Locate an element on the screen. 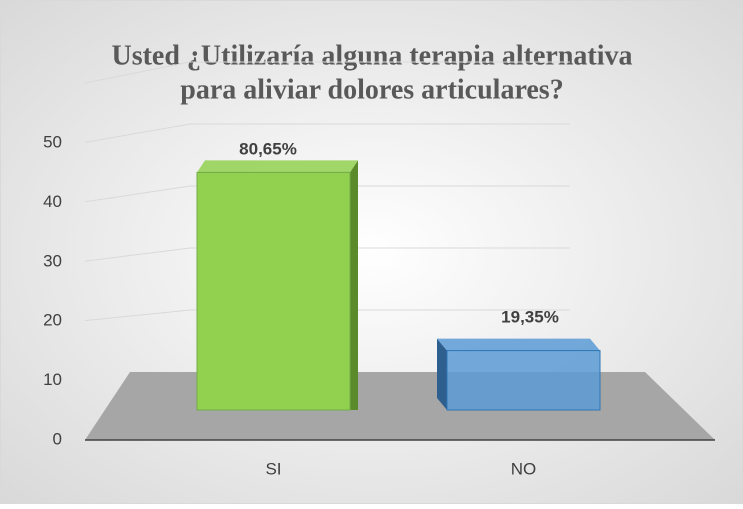 Image resolution: width=743 pixels, height=509 pixels. y-tick-label: 20 is located at coordinates (52, 320).